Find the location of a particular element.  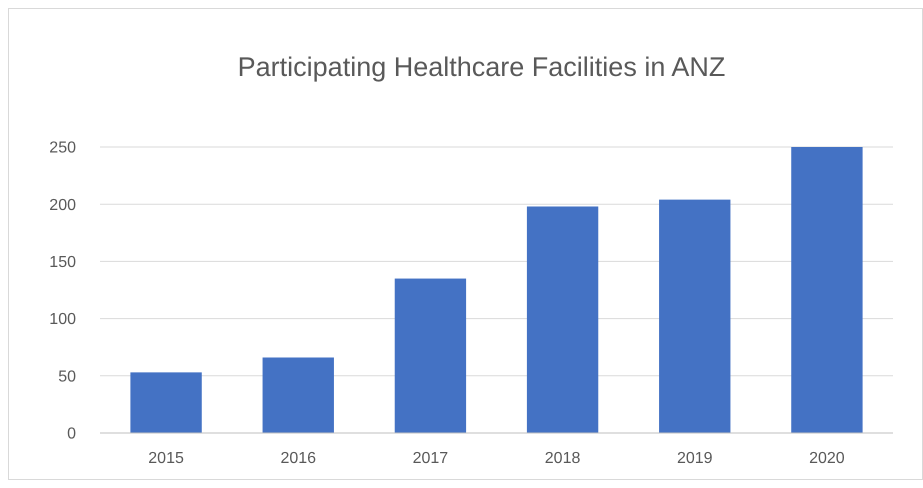

y-tick-label: 200 is located at coordinates (62, 205).